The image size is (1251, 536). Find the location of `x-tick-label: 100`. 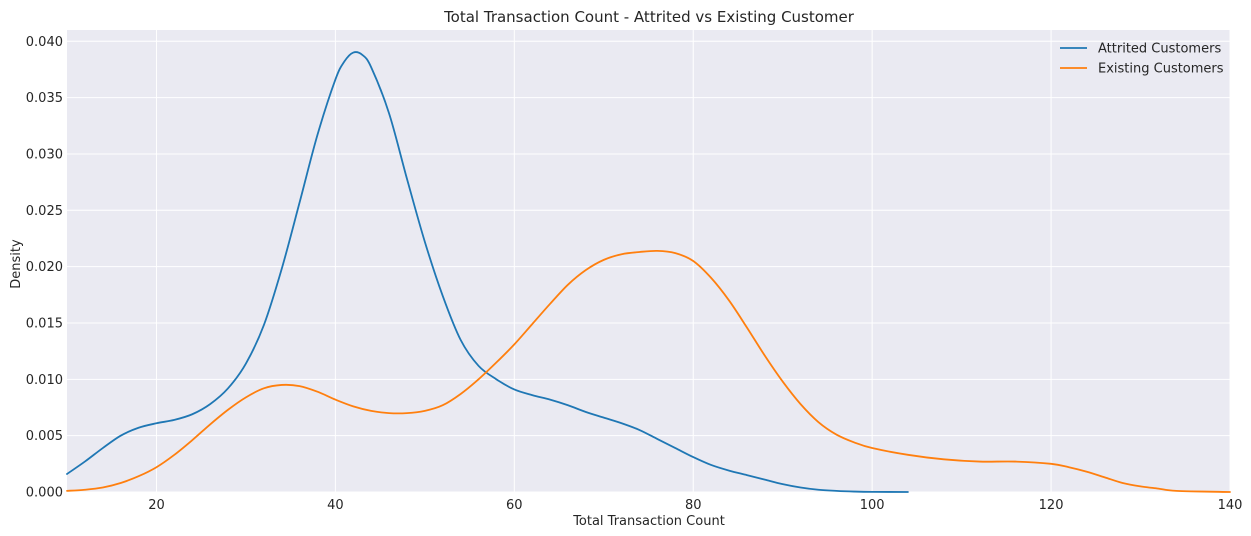

x-tick-label: 100 is located at coordinates (872, 505).